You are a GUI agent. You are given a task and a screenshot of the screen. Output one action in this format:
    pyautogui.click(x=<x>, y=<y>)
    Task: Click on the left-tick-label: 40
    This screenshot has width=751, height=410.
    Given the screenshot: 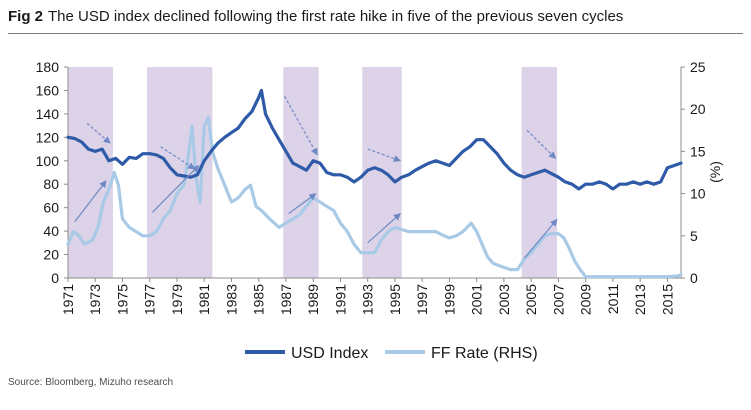 What is the action you would take?
    pyautogui.click(x=51, y=231)
    